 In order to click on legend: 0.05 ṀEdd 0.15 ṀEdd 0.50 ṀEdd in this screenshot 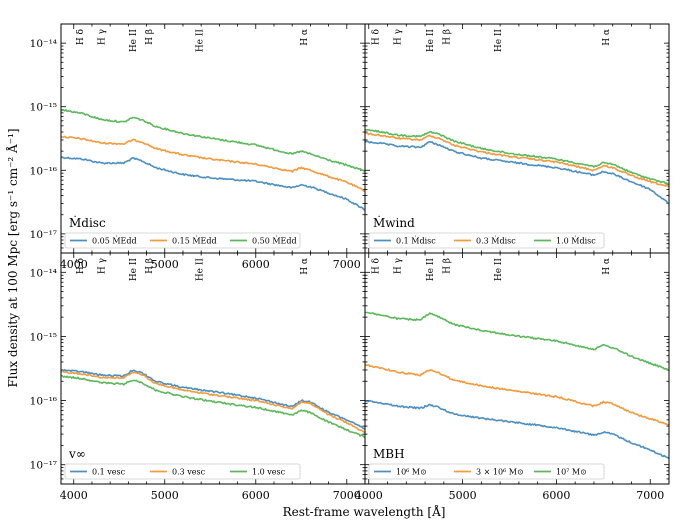, I will do `click(182, 240)`.